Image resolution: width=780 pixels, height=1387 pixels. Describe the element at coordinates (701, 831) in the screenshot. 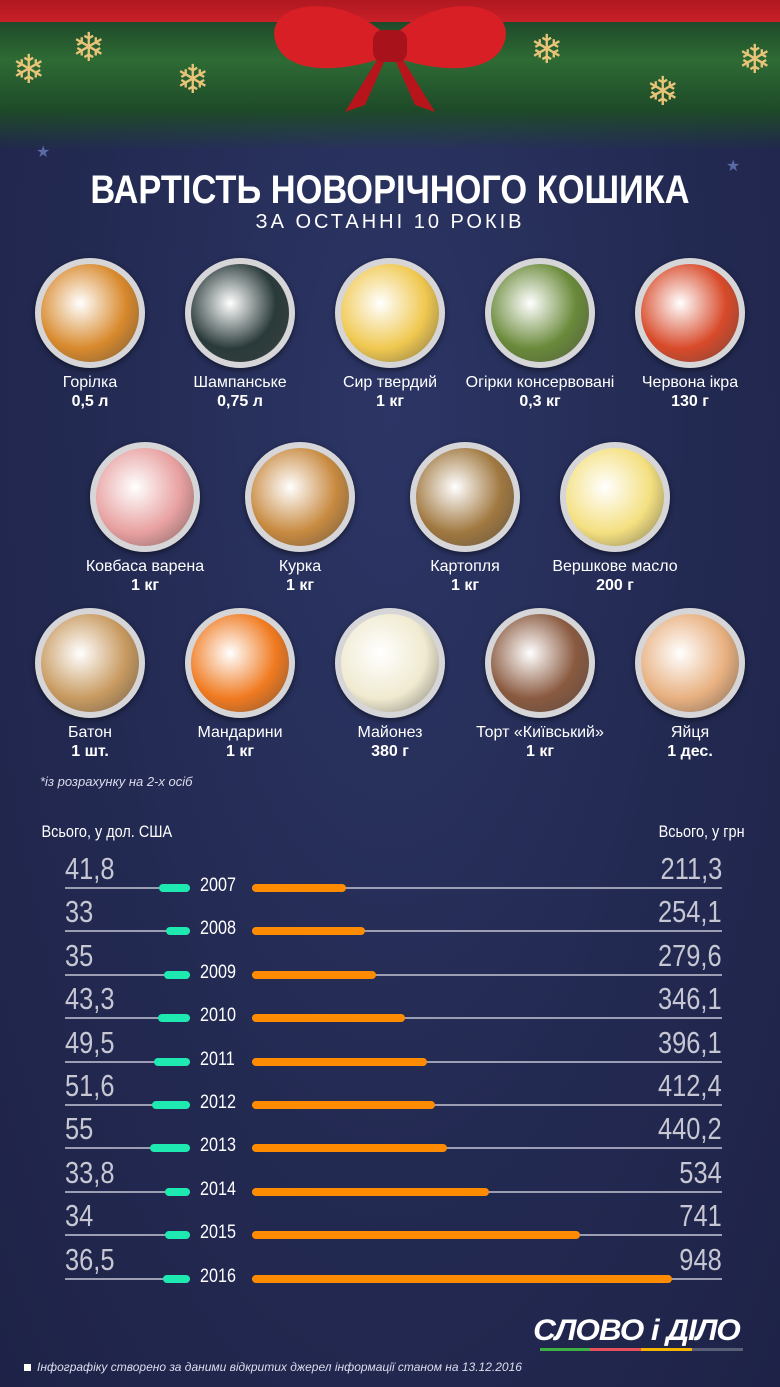

I see `uah-axis-label: Всього, у грн` at that location.